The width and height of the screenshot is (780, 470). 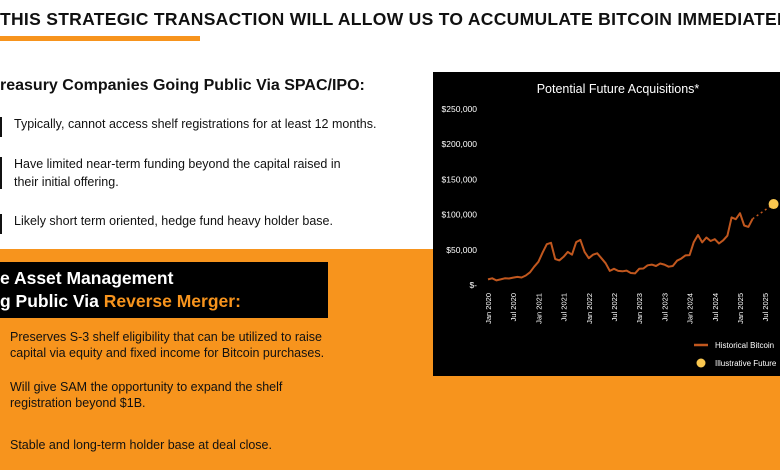 I want to click on x-tick-label: Jul 2024, so click(x=715, y=307).